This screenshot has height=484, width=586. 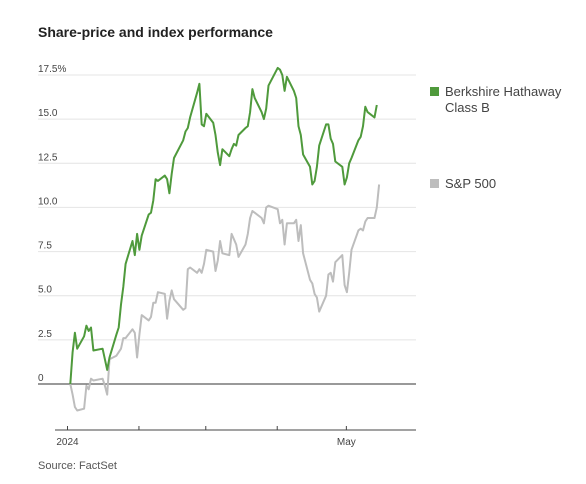 I want to click on y-tick-label: 5.0, so click(x=45, y=290).